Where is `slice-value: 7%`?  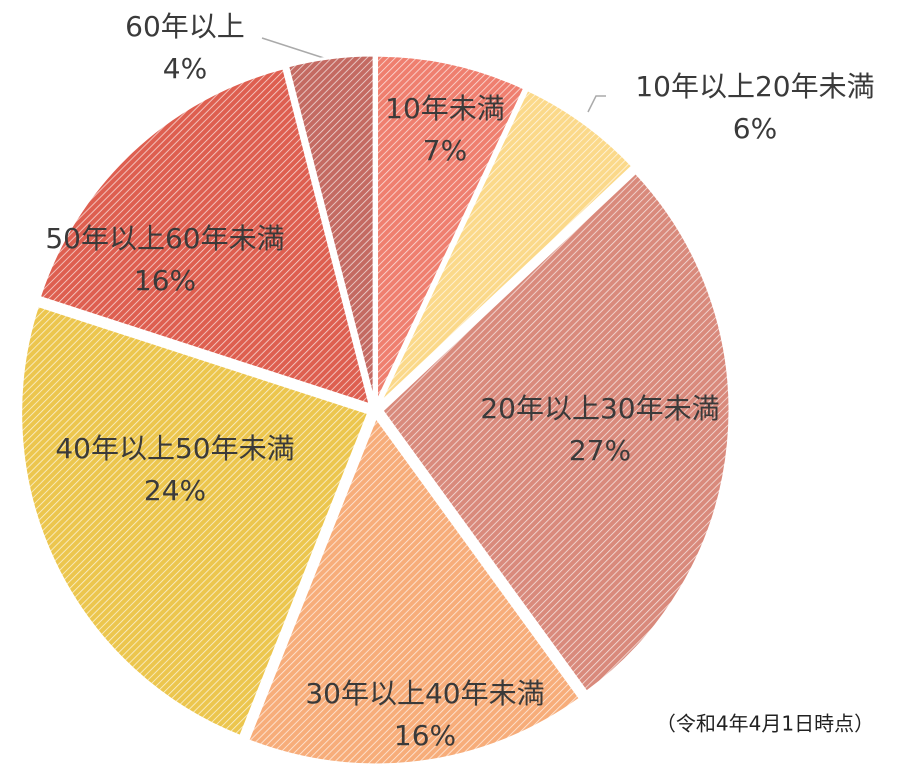
slice-value: 7% is located at coordinates (445, 150).